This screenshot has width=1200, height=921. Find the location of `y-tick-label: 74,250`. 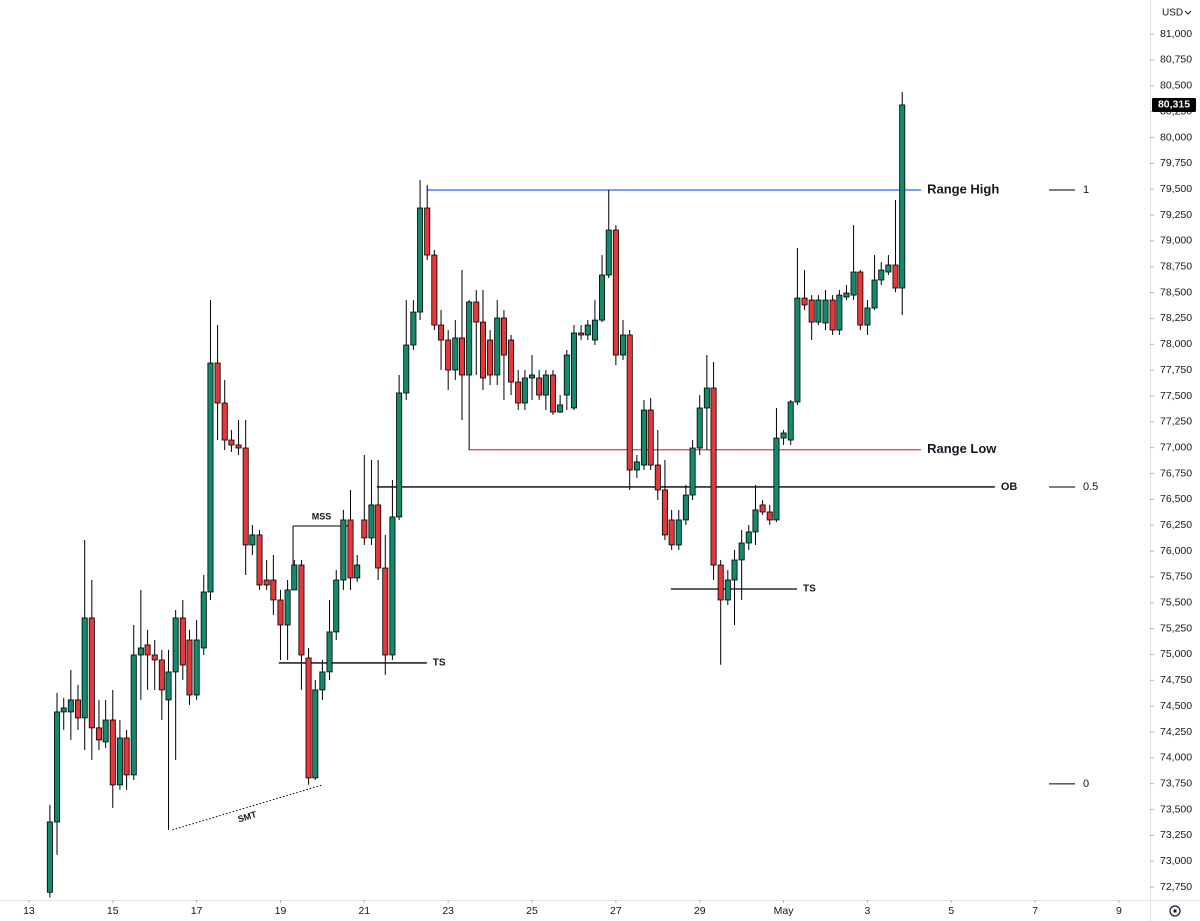

y-tick-label: 74,250 is located at coordinates (1176, 732).